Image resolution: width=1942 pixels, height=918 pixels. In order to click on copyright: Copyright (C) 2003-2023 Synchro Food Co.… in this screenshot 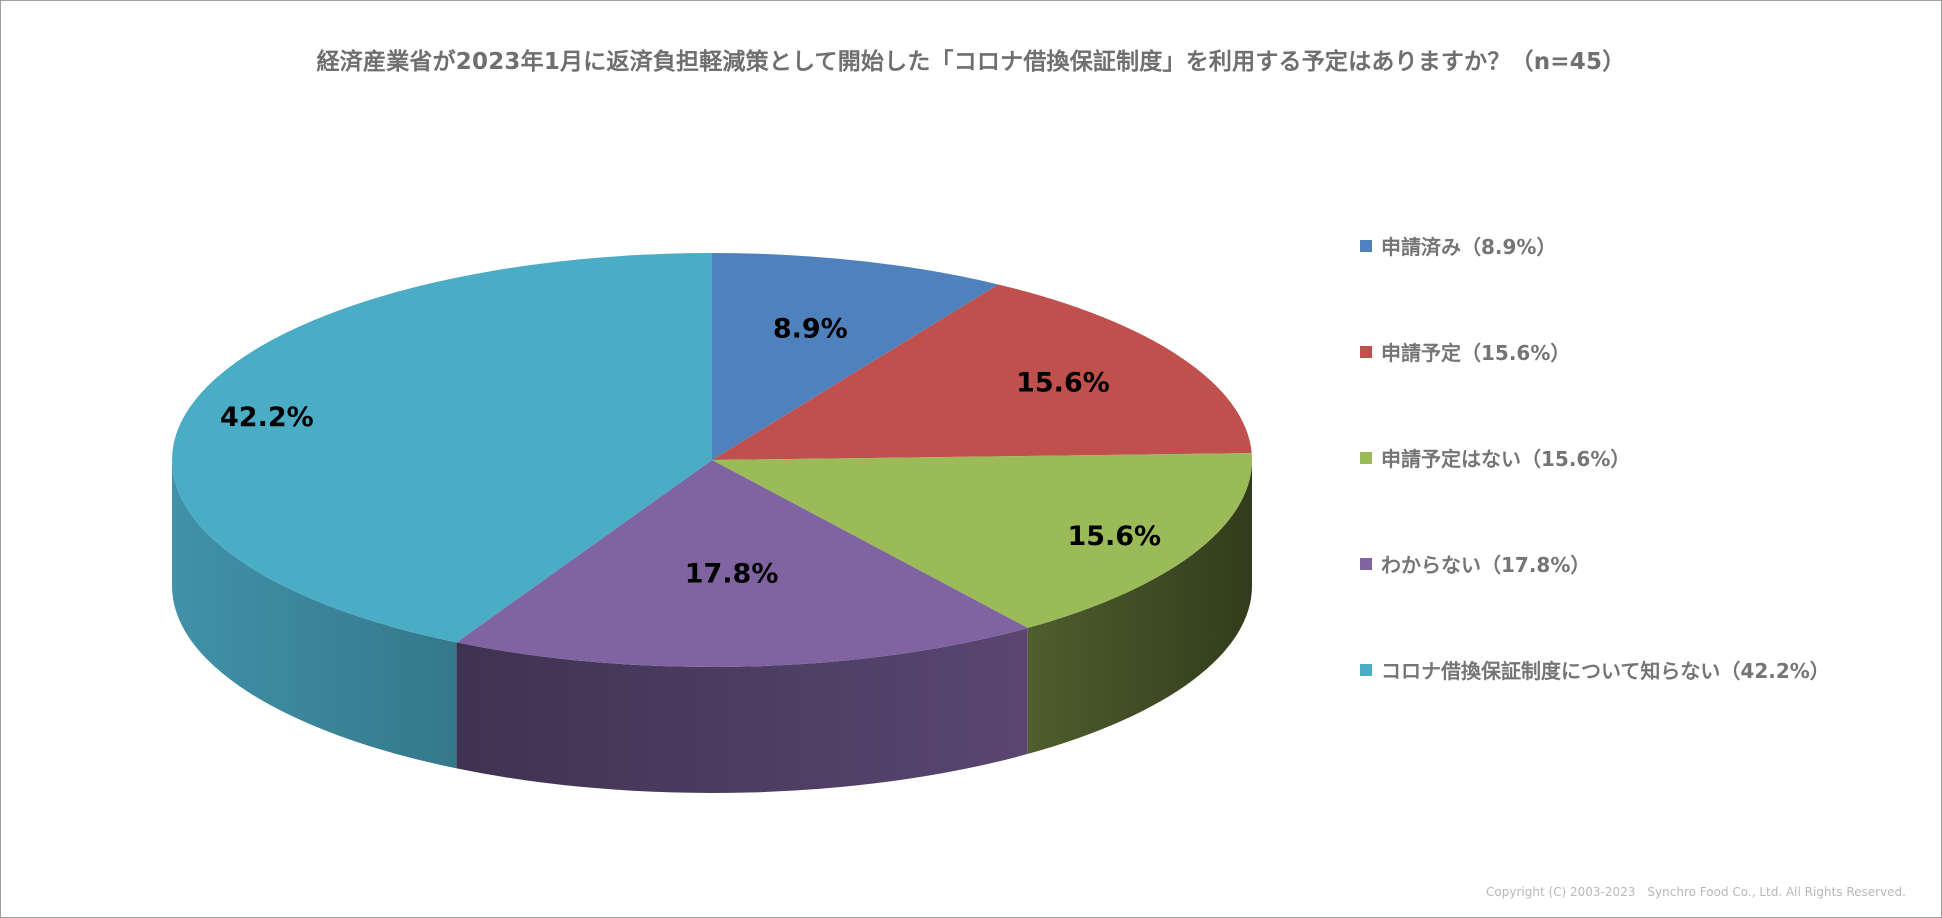, I will do `click(1696, 892)`.